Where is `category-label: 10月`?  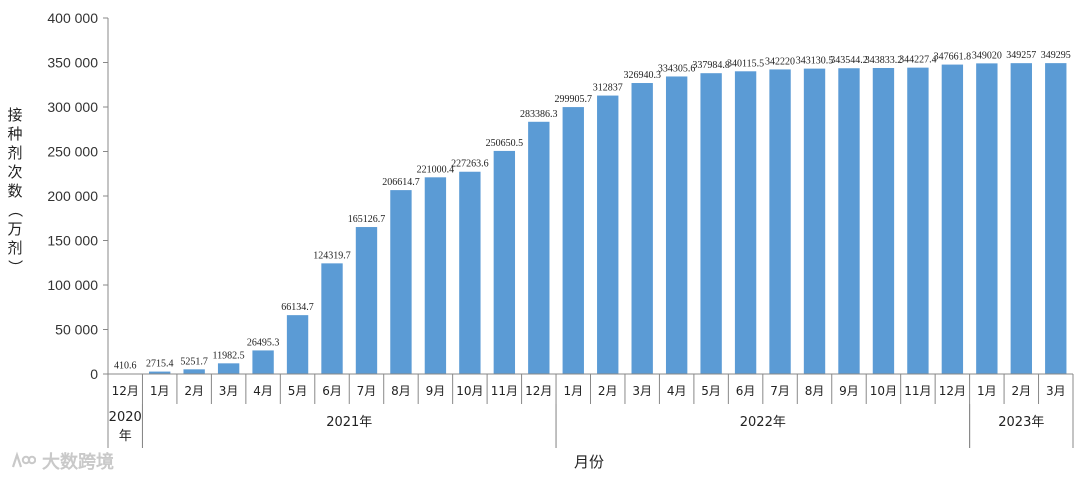
category-label: 10月 is located at coordinates (883, 391).